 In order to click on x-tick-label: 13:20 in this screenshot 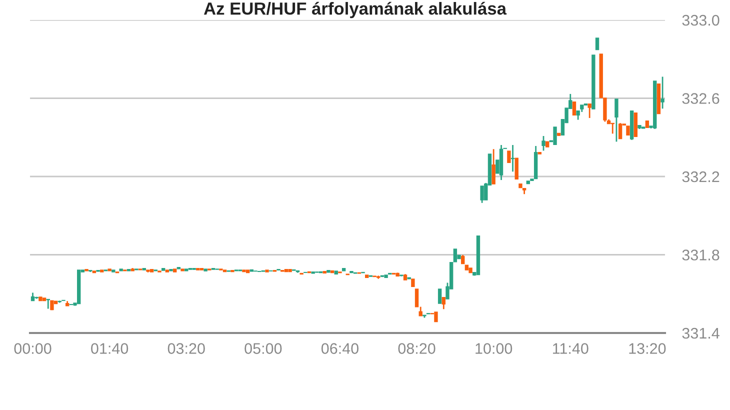, I will do `click(647, 348)`.